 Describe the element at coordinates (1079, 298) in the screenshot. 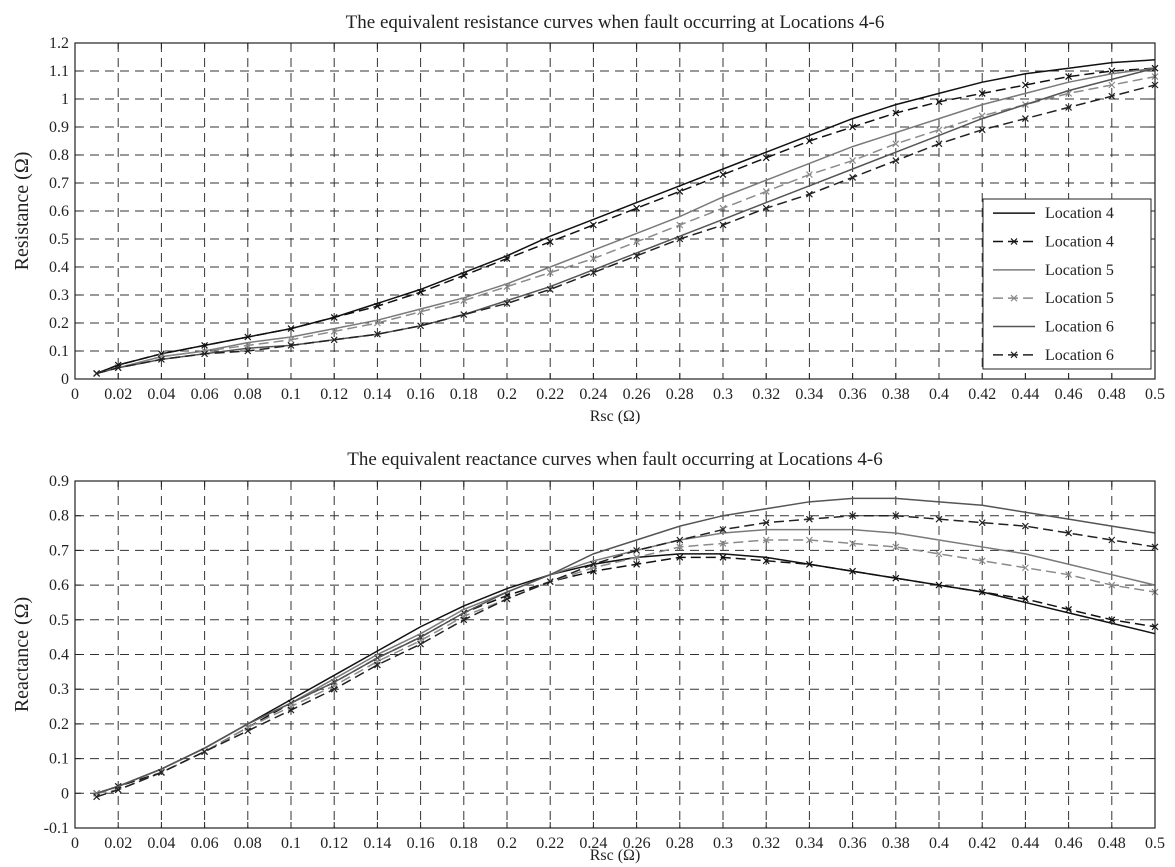

I see `legend-label: Location 5` at that location.